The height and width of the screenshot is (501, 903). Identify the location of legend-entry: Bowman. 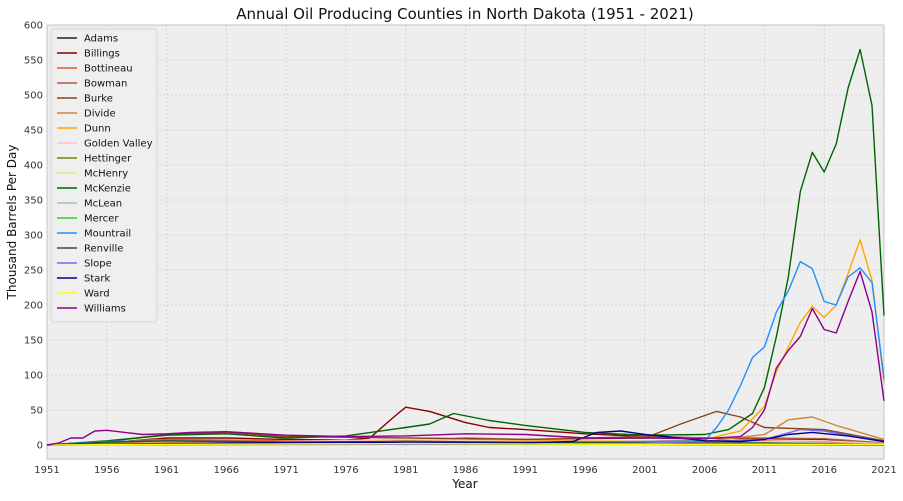
(105, 84).